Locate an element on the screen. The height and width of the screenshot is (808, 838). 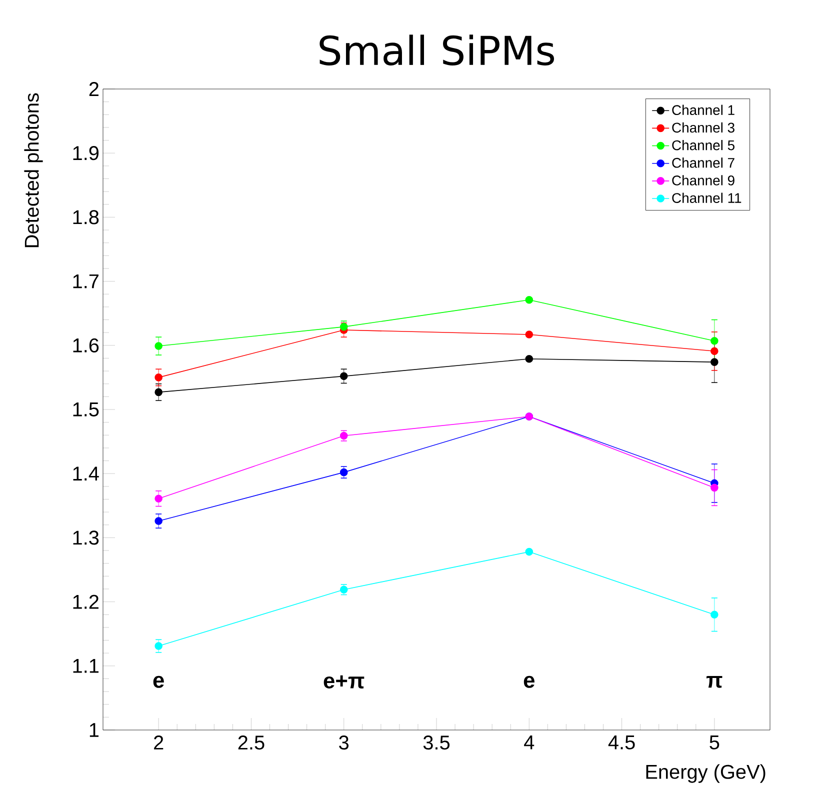
y-axis-title: Detected photons is located at coordinates (33, 170).